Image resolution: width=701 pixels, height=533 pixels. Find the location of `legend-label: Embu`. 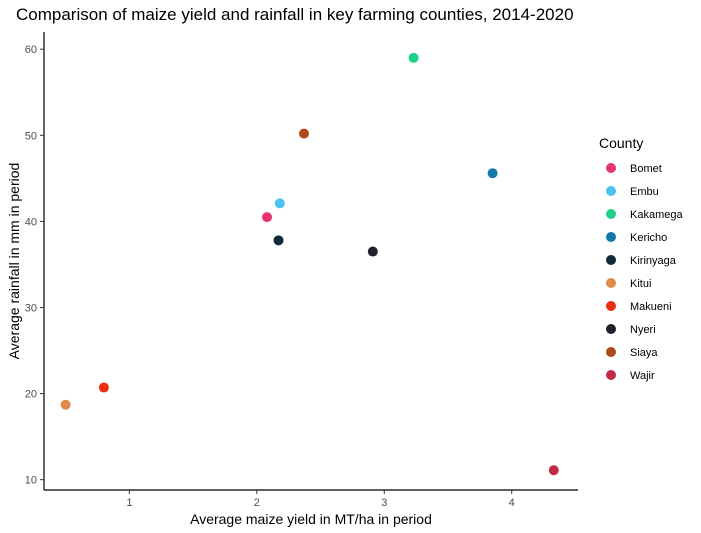

legend-label: Embu is located at coordinates (644, 192).